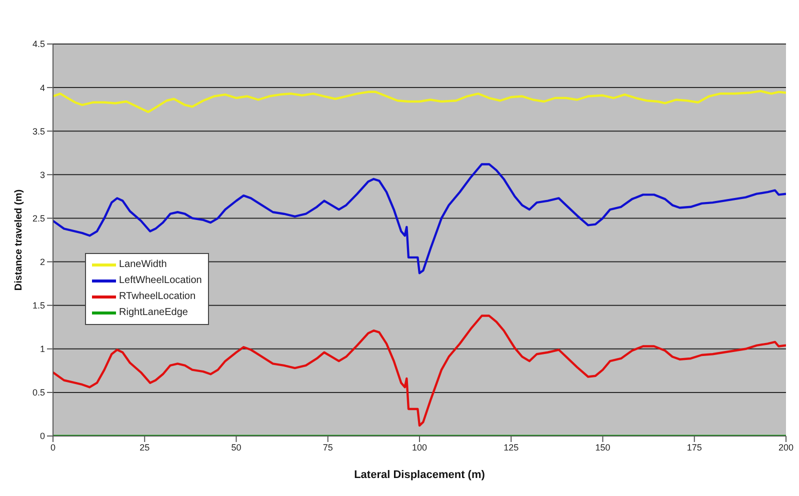  What do you see at coordinates (786, 447) in the screenshot?
I see `x-tick-label: 200` at bounding box center [786, 447].